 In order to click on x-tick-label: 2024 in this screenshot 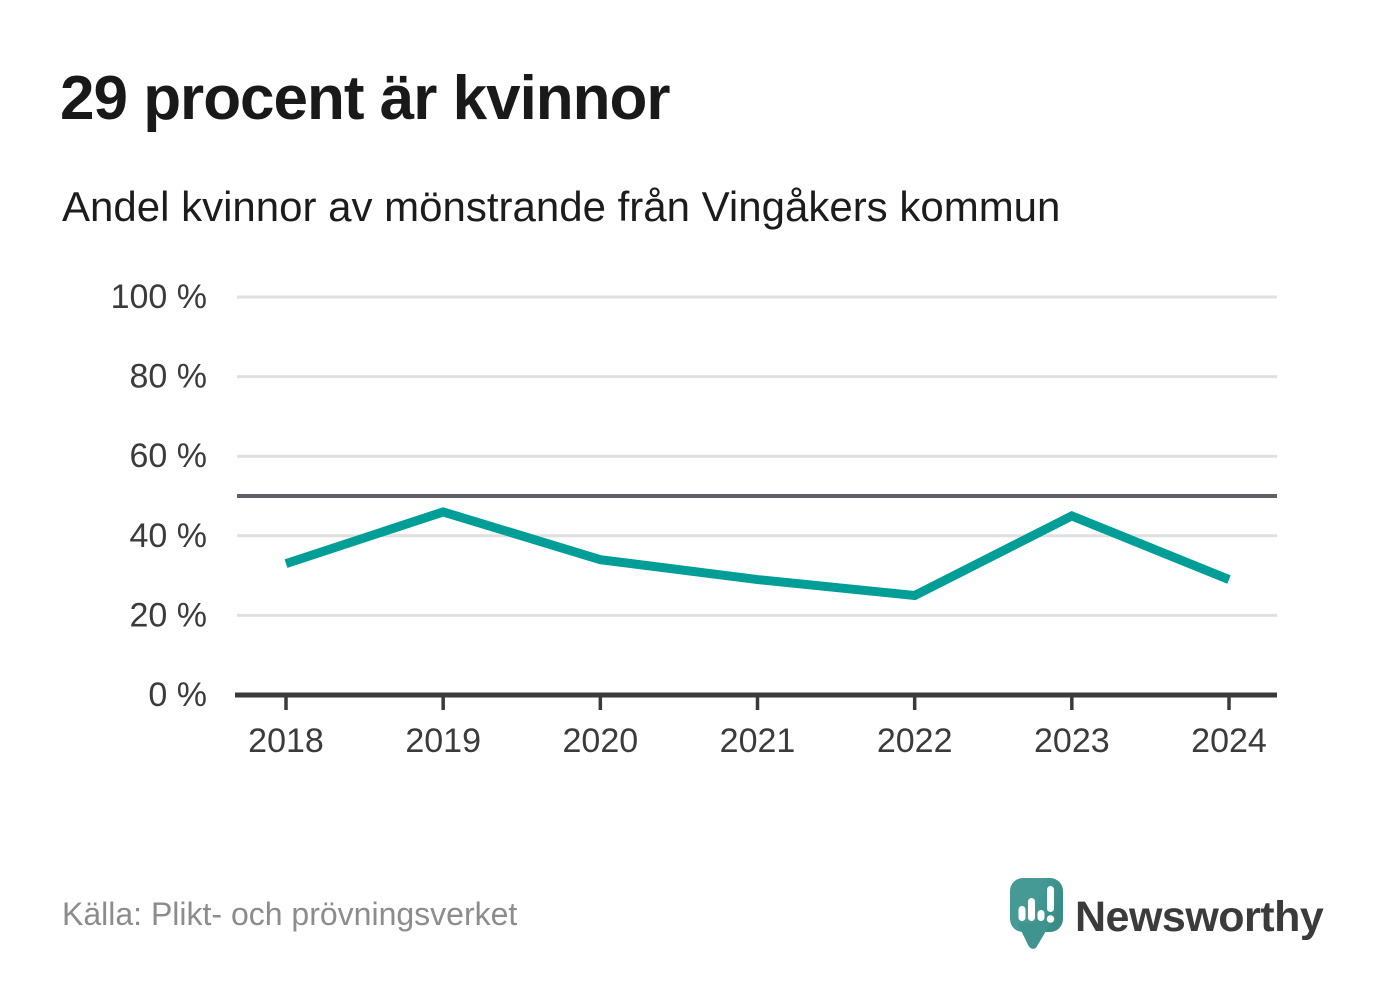, I will do `click(1229, 741)`.